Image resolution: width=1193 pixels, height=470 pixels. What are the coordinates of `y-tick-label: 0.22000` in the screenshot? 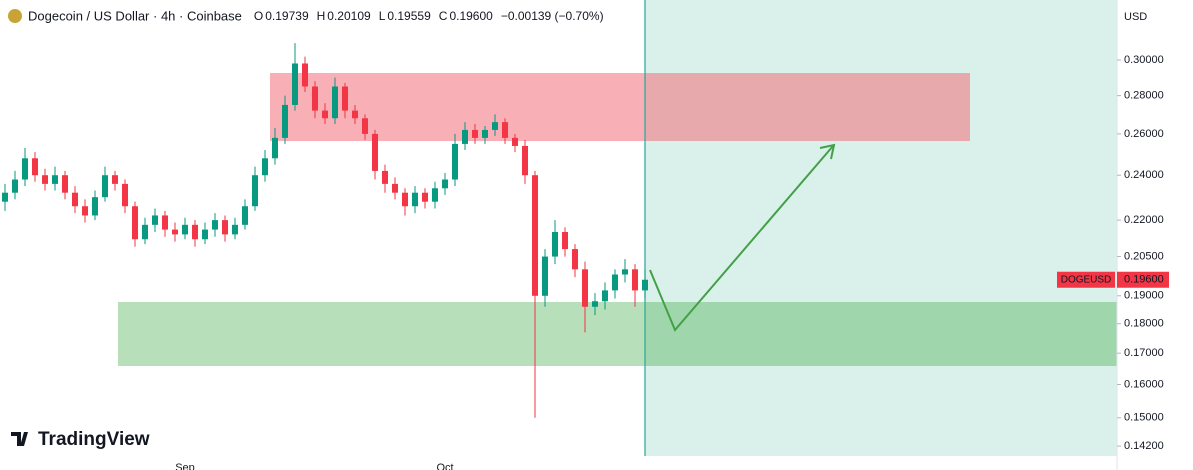 It's located at (1144, 220).